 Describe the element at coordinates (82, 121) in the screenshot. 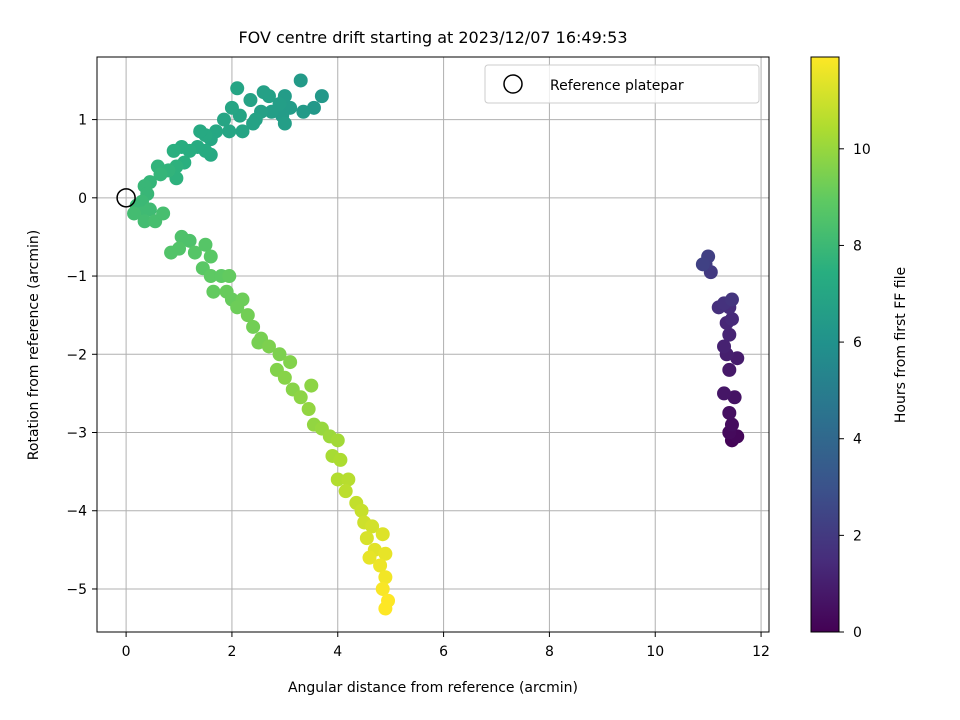

I see `y-tick-label: 1` at that location.